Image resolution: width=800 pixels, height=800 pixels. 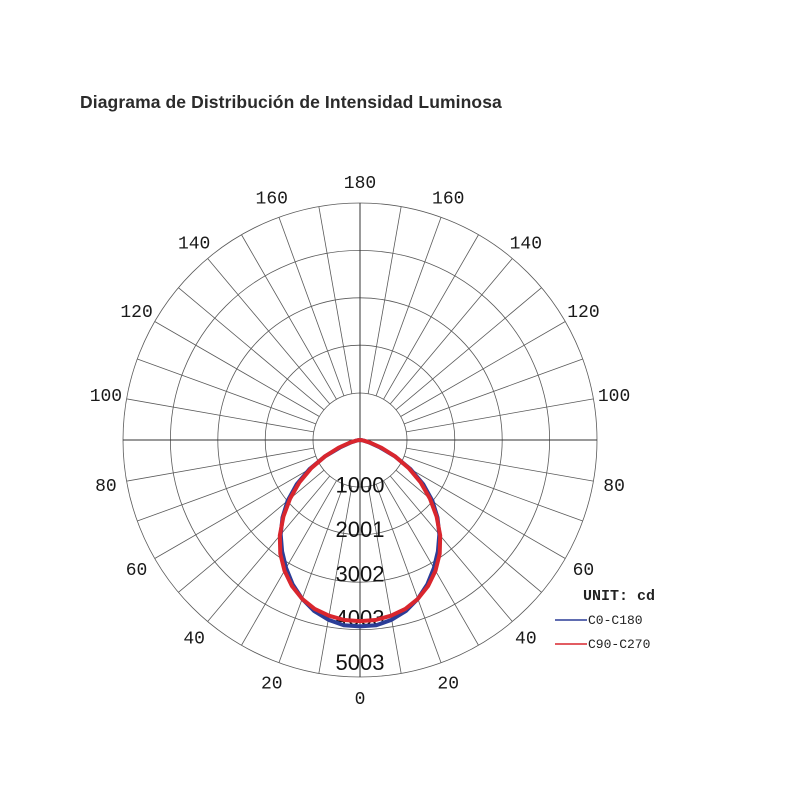 What do you see at coordinates (360, 700) in the screenshot?
I see `angle-tick-label: 0` at bounding box center [360, 700].